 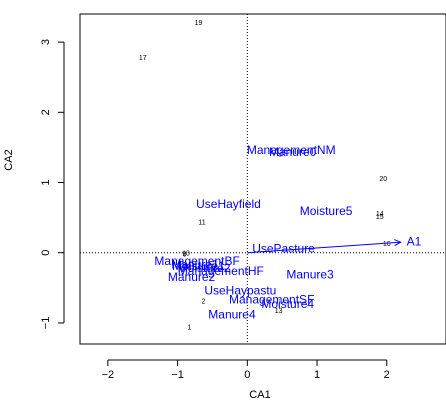 I want to click on y-tick-label: 2, so click(x=46, y=112).